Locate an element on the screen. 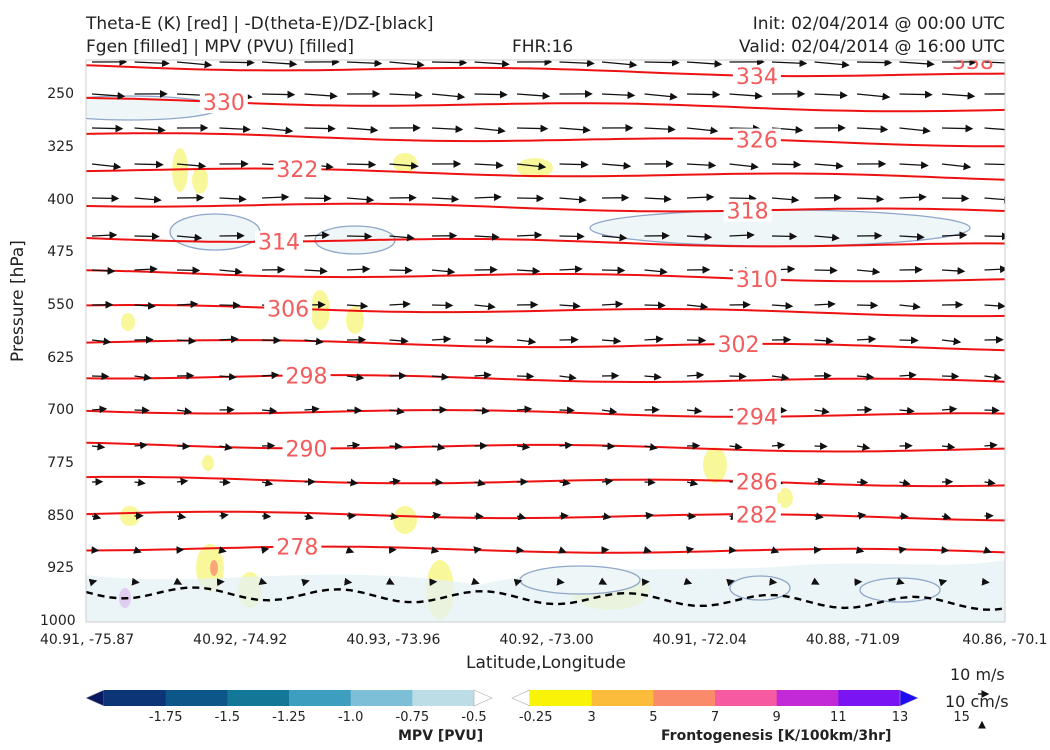 The height and width of the screenshot is (750, 1050). ref-vector-vertical-label: 10 cm/s is located at coordinates (977, 701).